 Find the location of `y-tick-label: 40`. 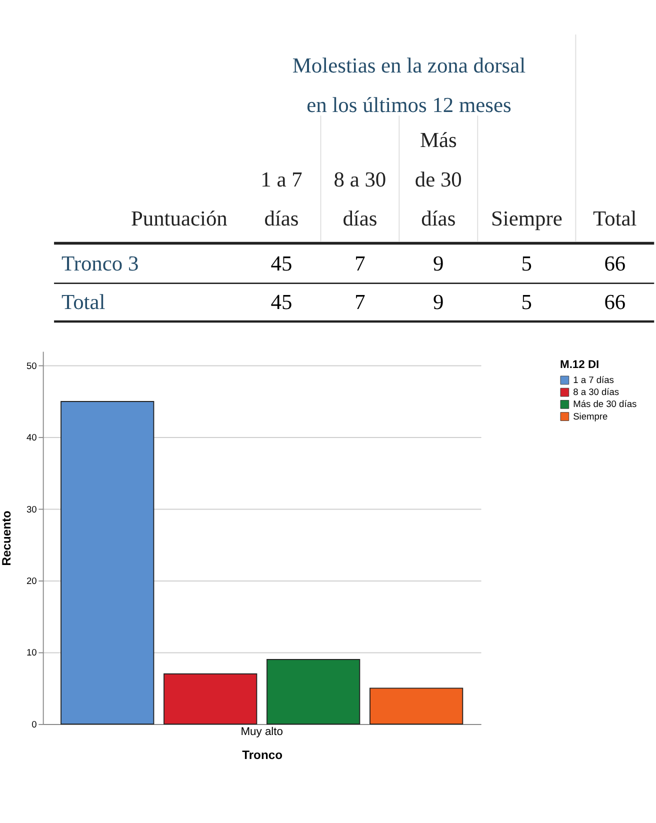

y-tick-label: 40 is located at coordinates (31, 437).